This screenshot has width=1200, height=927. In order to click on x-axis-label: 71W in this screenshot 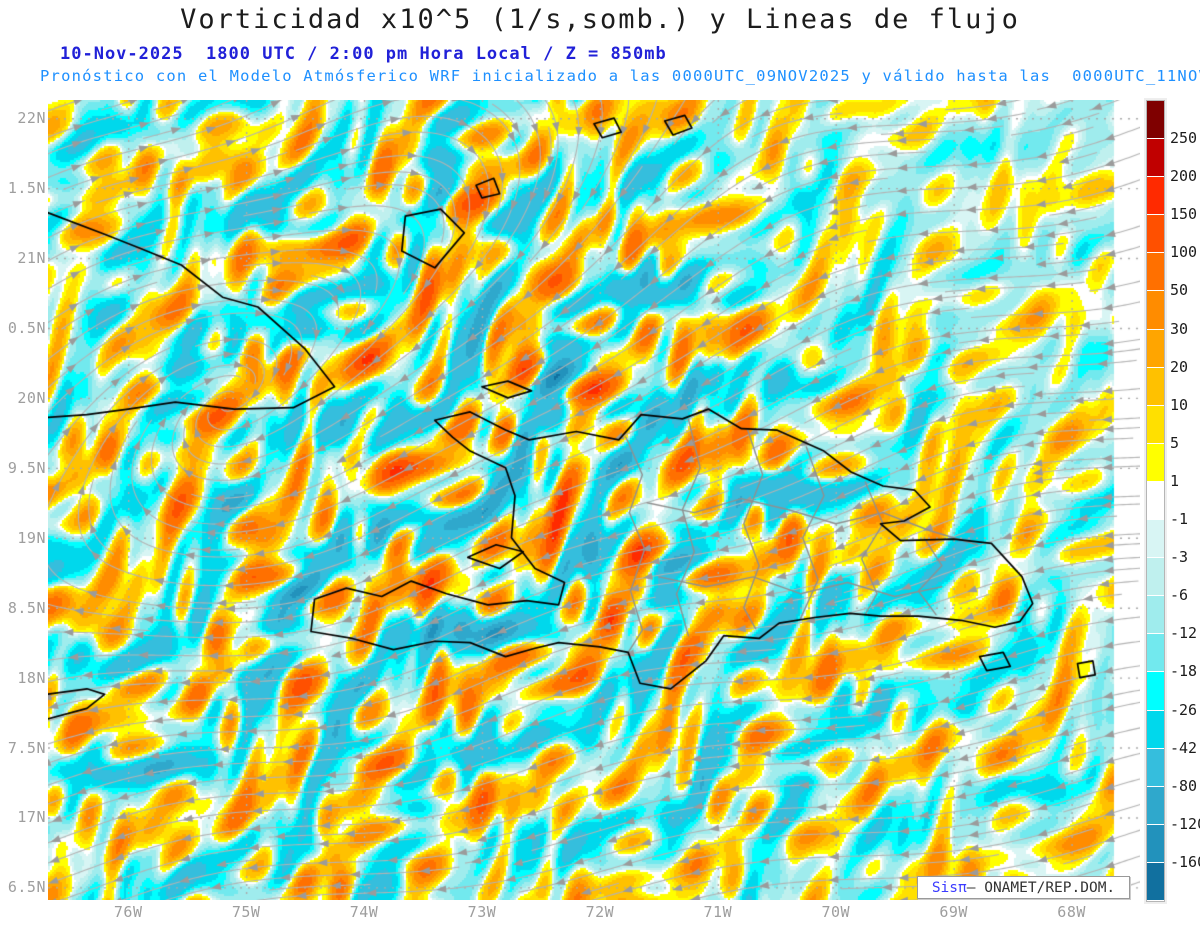, I will do `click(718, 912)`.